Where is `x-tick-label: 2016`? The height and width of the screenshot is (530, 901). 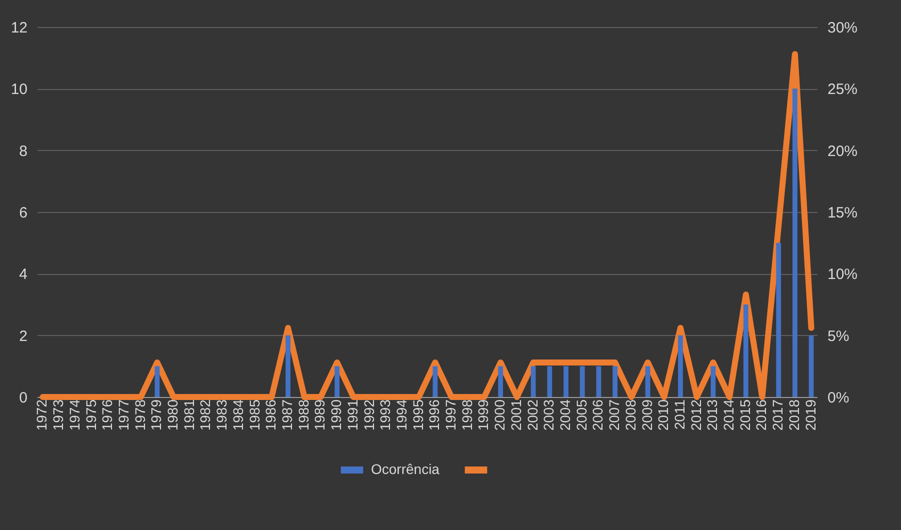 x-tick-label: 2016 is located at coordinates (761, 415).